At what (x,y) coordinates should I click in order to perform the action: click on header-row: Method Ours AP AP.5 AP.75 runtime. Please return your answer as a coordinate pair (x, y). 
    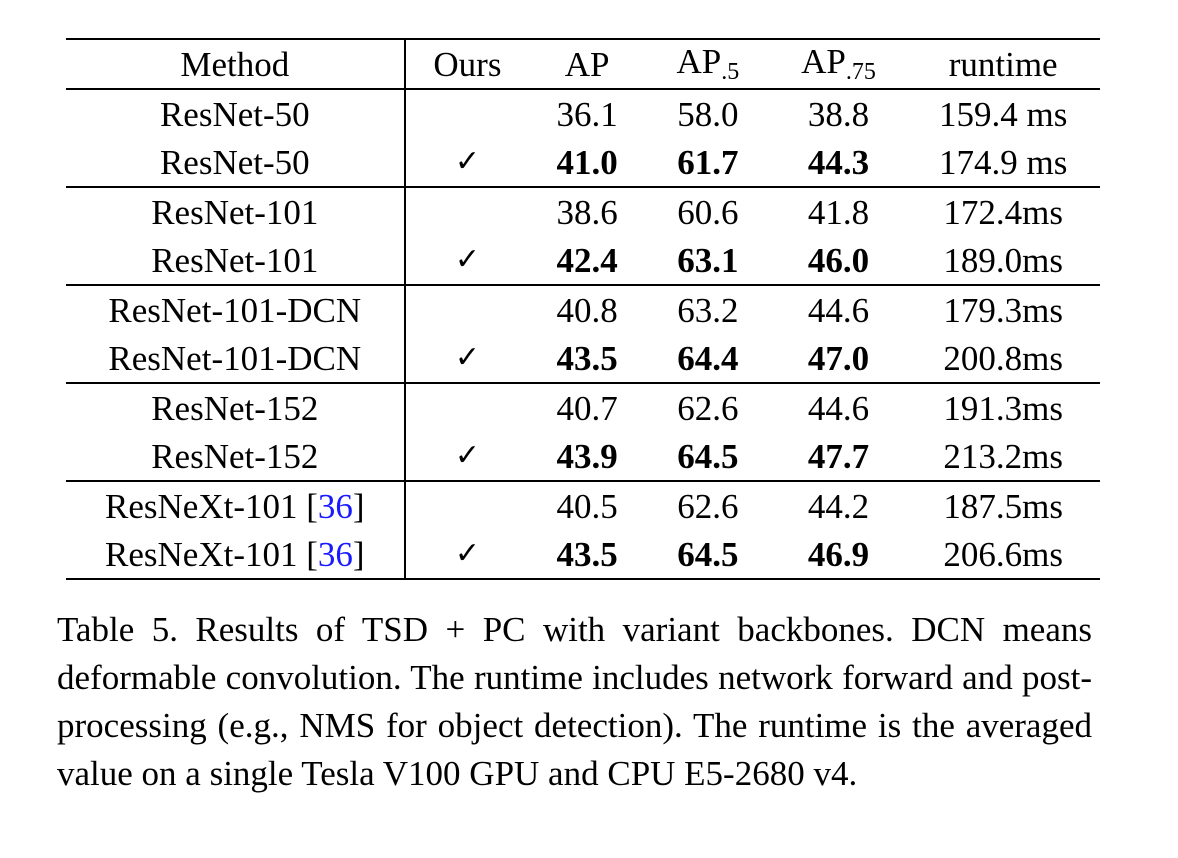
    Looking at the image, I should click on (583, 64).